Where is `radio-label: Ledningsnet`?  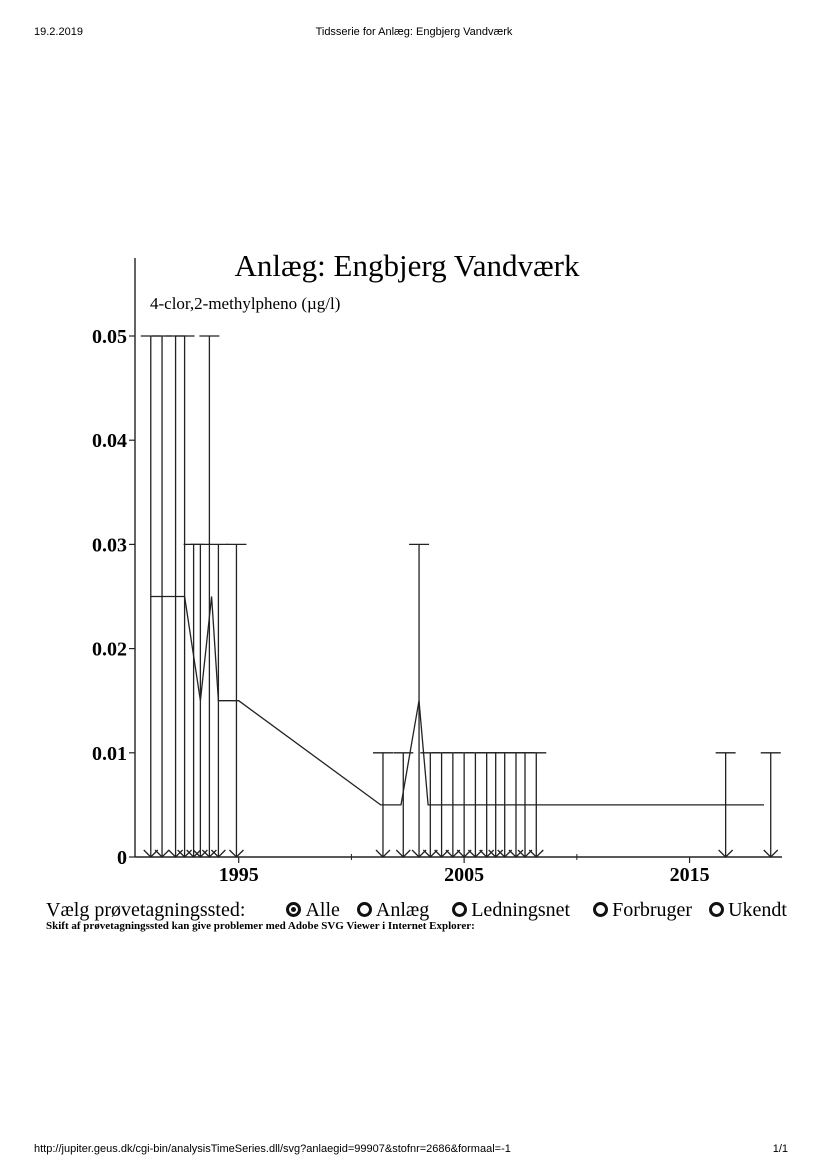
radio-label: Ledningsnet is located at coordinates (521, 910).